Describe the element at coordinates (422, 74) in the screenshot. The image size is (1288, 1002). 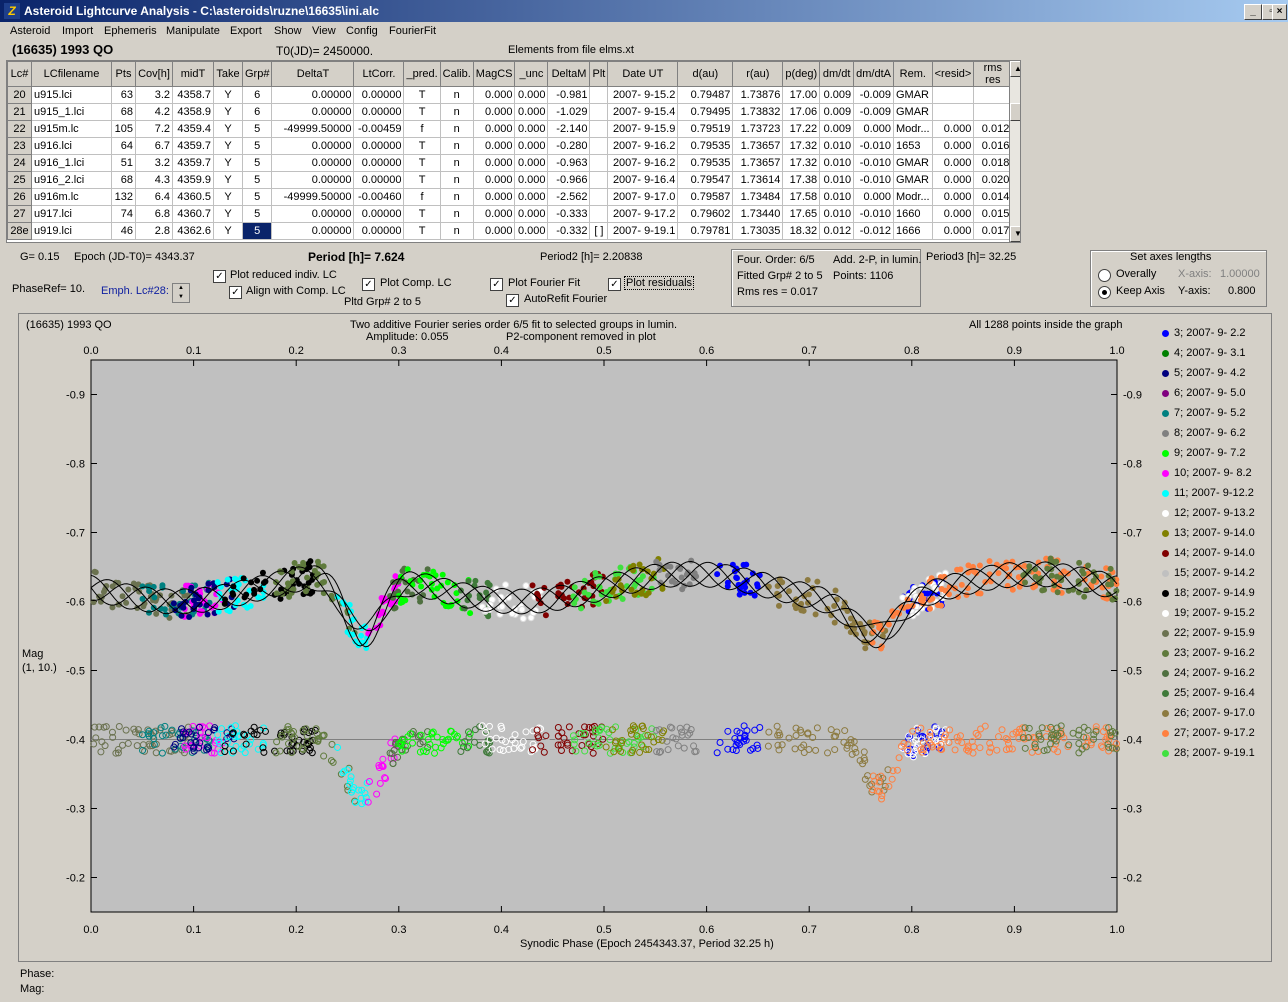
I see `column-header: _pred.` at that location.